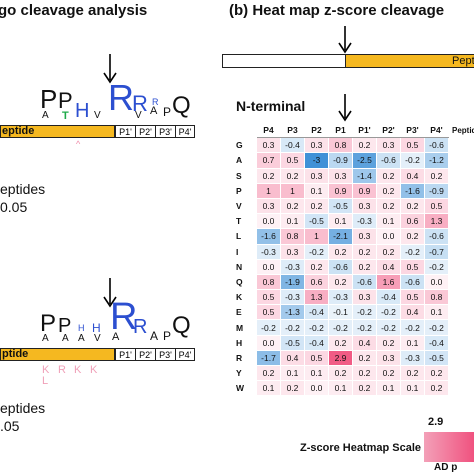 The width and height of the screenshot is (474, 474). I want to click on logo-letter: H, so click(96, 328).